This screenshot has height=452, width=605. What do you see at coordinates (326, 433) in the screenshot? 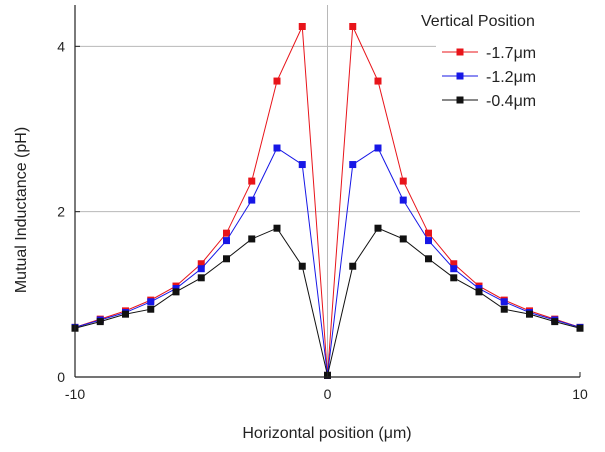
I see `x-axis-title: Horizontal position (μm)` at bounding box center [326, 433].